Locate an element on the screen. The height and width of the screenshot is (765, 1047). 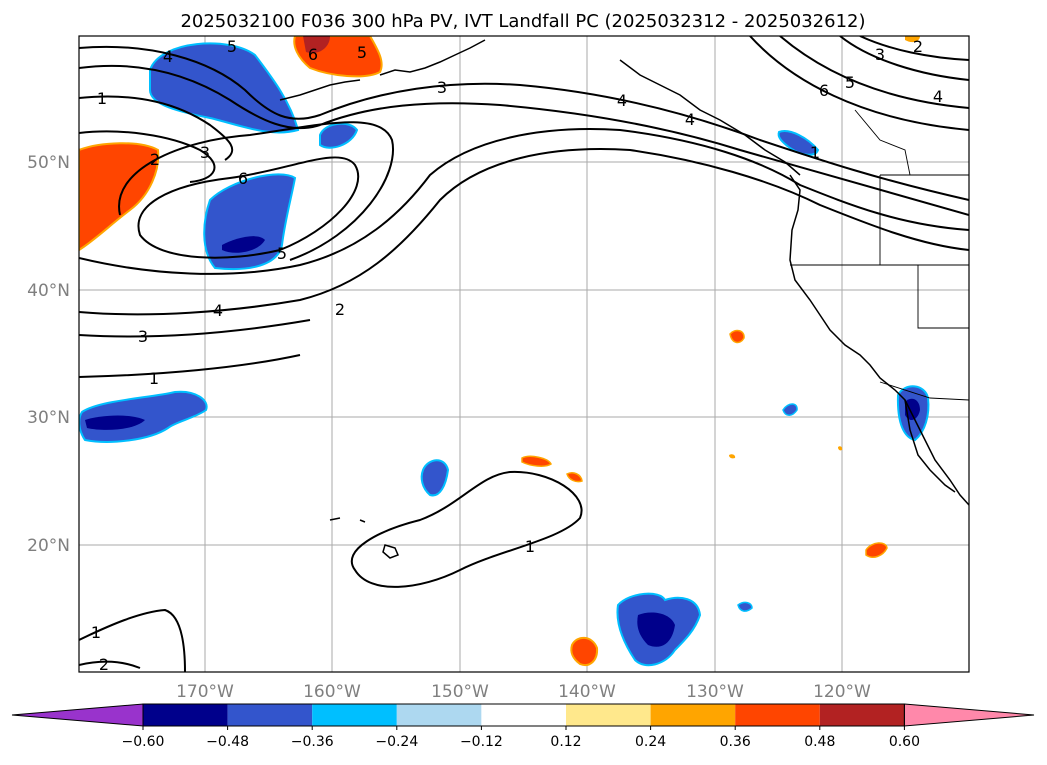
colorbar-tick-label: −0.24 is located at coordinates (396, 742).